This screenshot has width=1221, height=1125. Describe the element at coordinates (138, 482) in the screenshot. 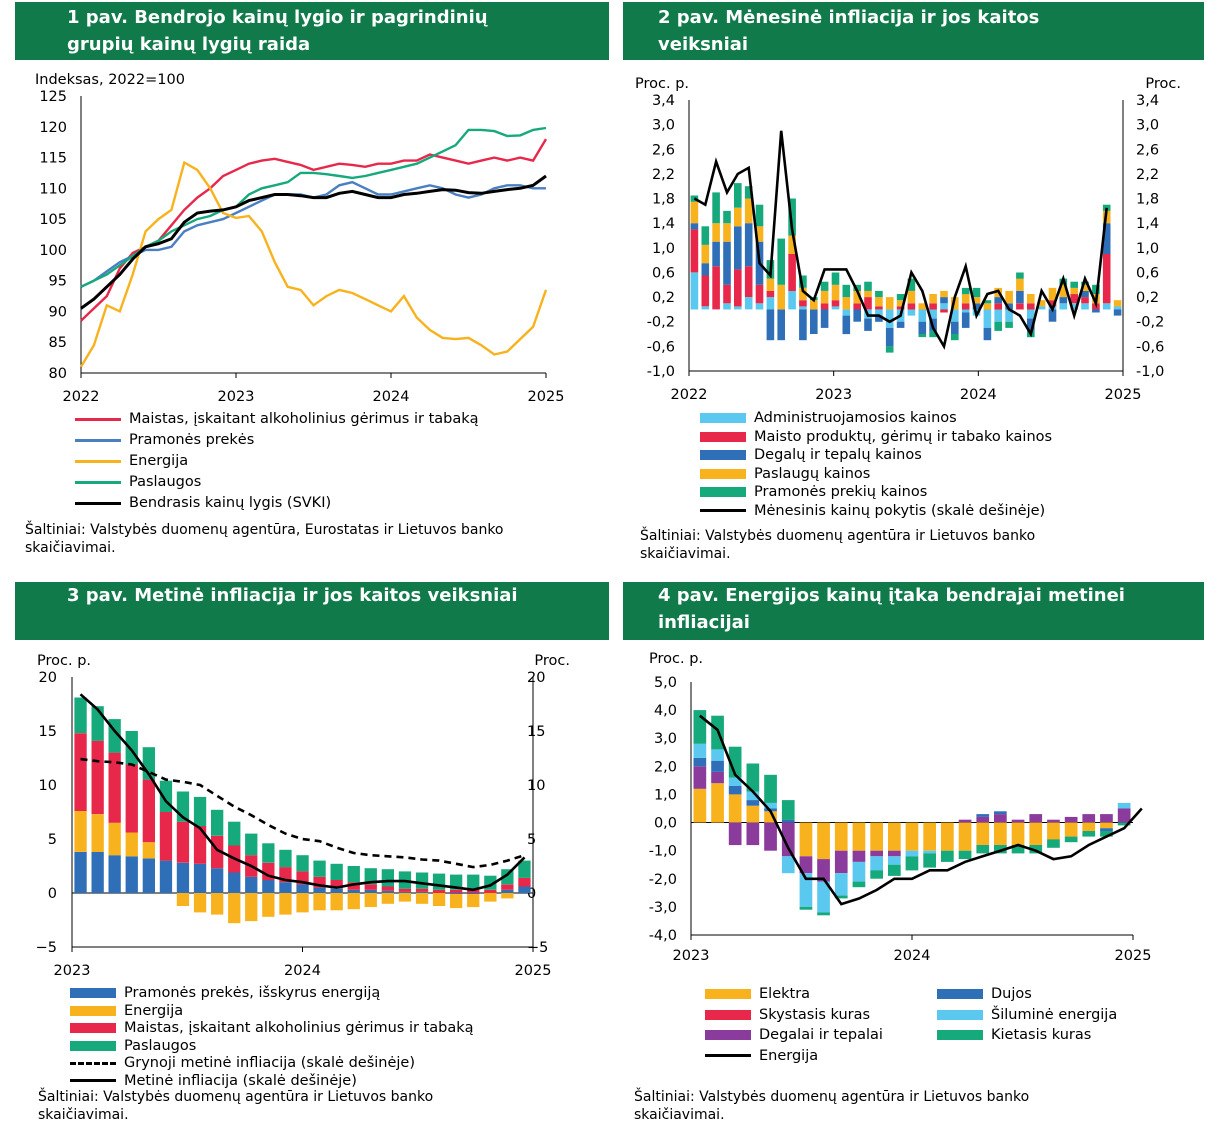

I see `legend-item-3: Paslaugos` at that location.